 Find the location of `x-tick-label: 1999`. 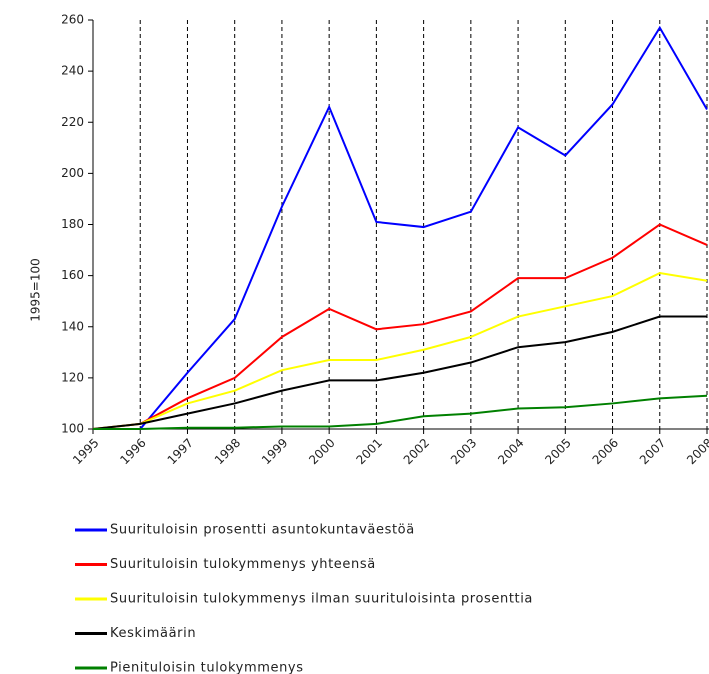

x-tick-label: 1999 is located at coordinates (274, 451).